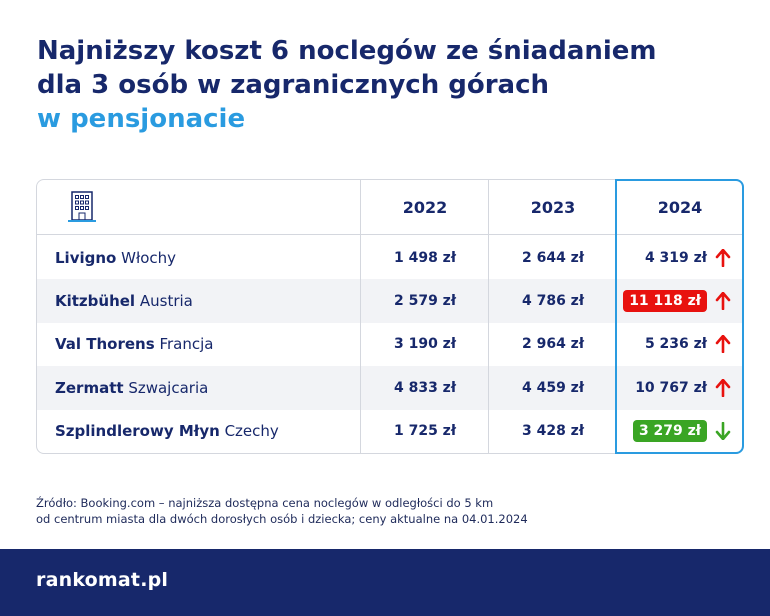  I want to click on price-2024-cell: 3 279 zł, so click(680, 431).